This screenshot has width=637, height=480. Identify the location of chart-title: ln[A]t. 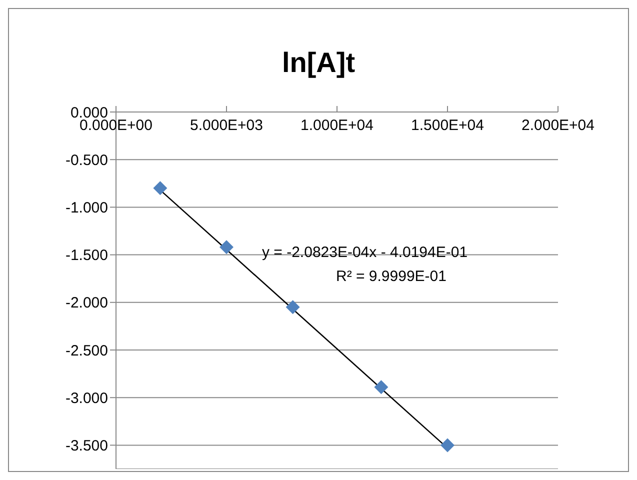
(318, 63).